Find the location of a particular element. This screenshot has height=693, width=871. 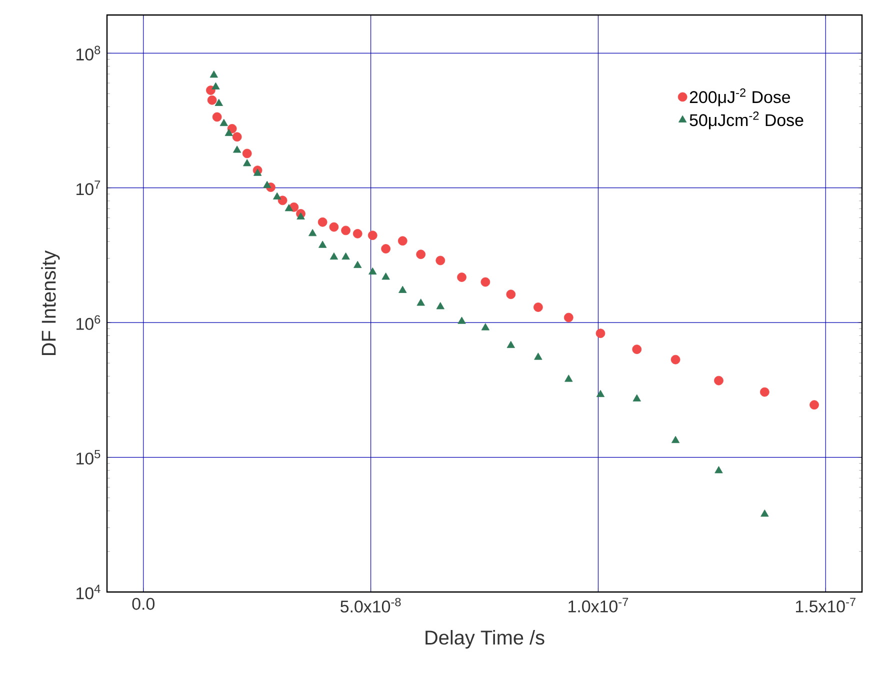

x-tick-label: 1.5x10$^{-7}$ is located at coordinates (826, 605).